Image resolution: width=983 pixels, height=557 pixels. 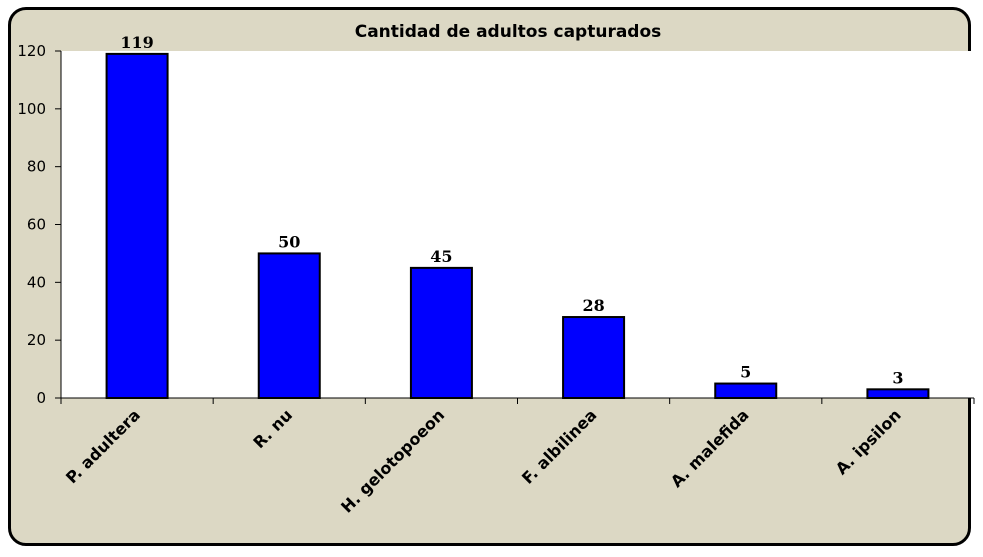 I want to click on y-tick-label: 120, so click(x=31, y=51).